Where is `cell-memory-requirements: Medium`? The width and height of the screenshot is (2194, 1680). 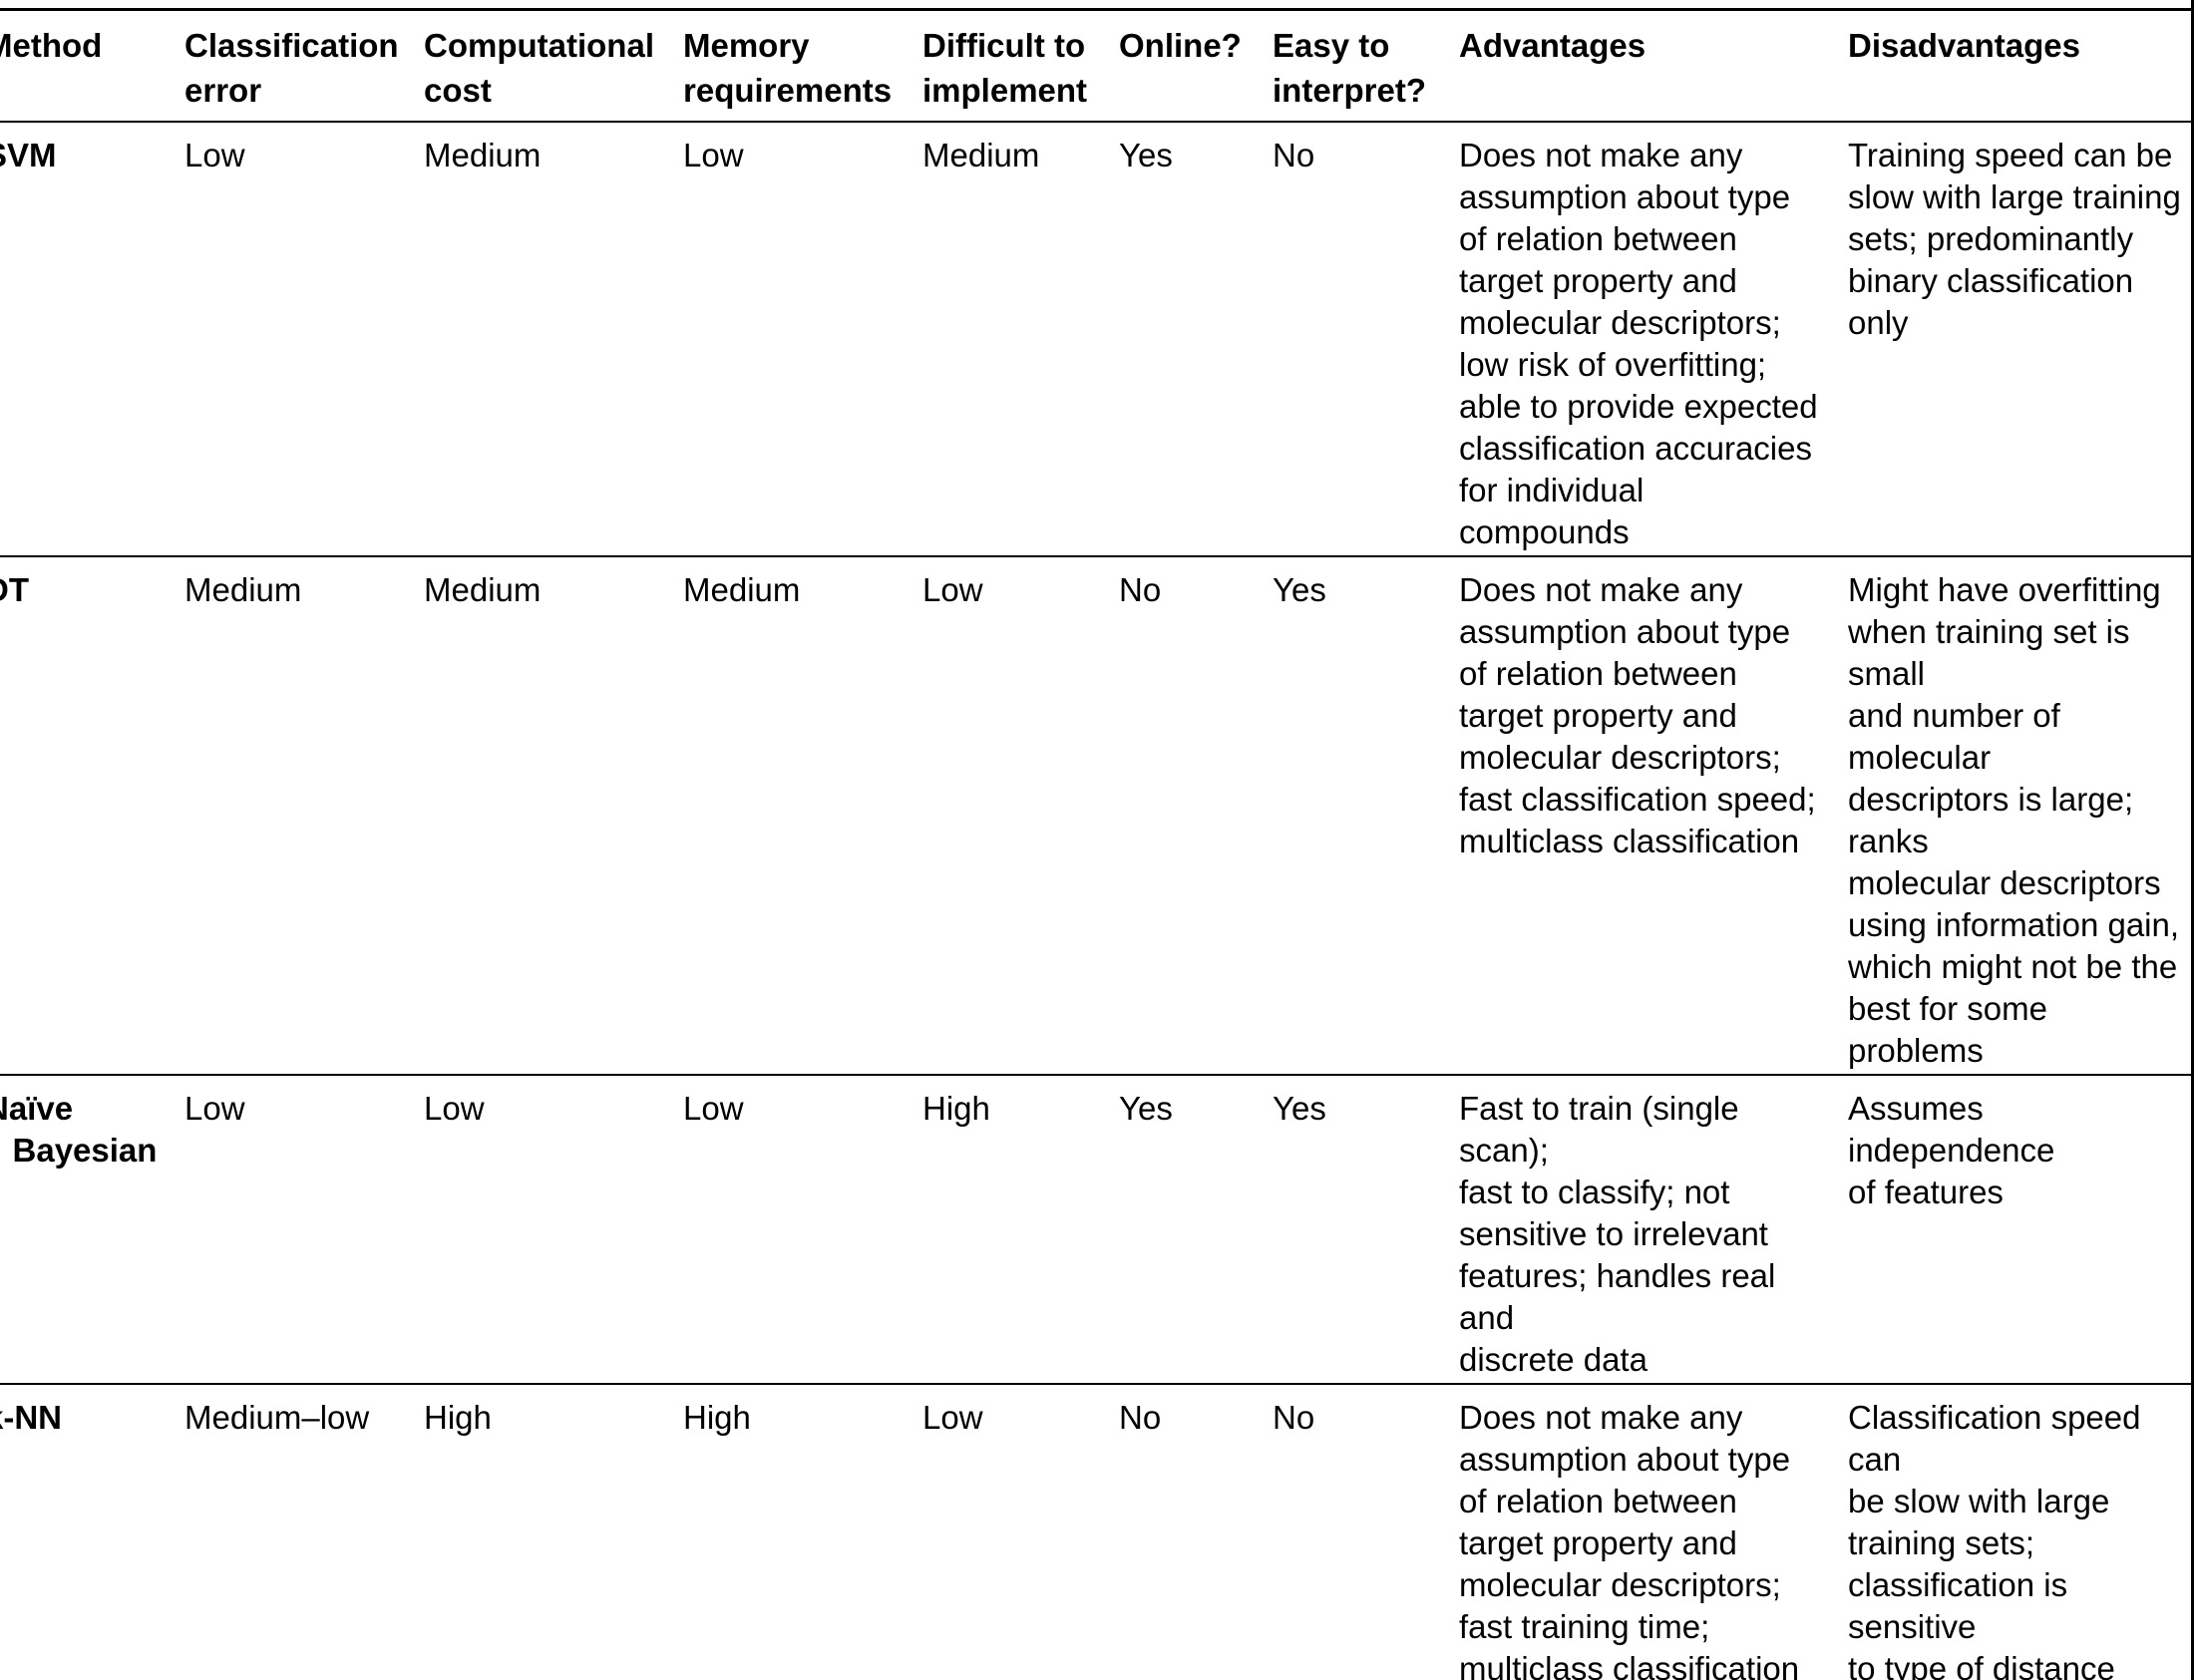
cell-memory-requirements: Medium is located at coordinates (803, 816).